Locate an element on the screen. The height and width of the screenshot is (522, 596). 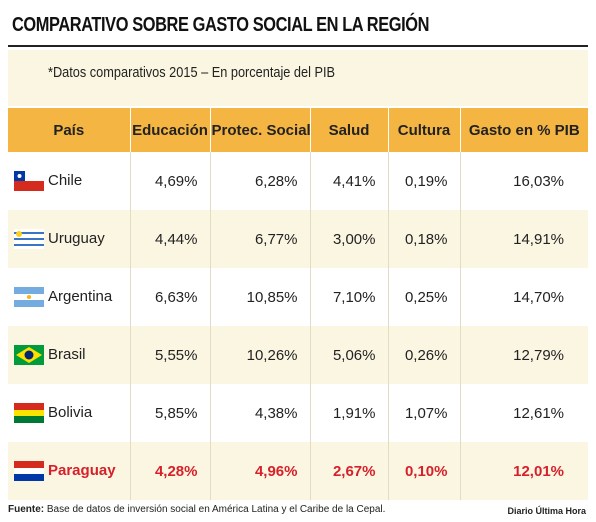
table-row: Paraguay 4,28% 4,96% 2,67% 0,10% 12,01% is located at coordinates (298, 471).